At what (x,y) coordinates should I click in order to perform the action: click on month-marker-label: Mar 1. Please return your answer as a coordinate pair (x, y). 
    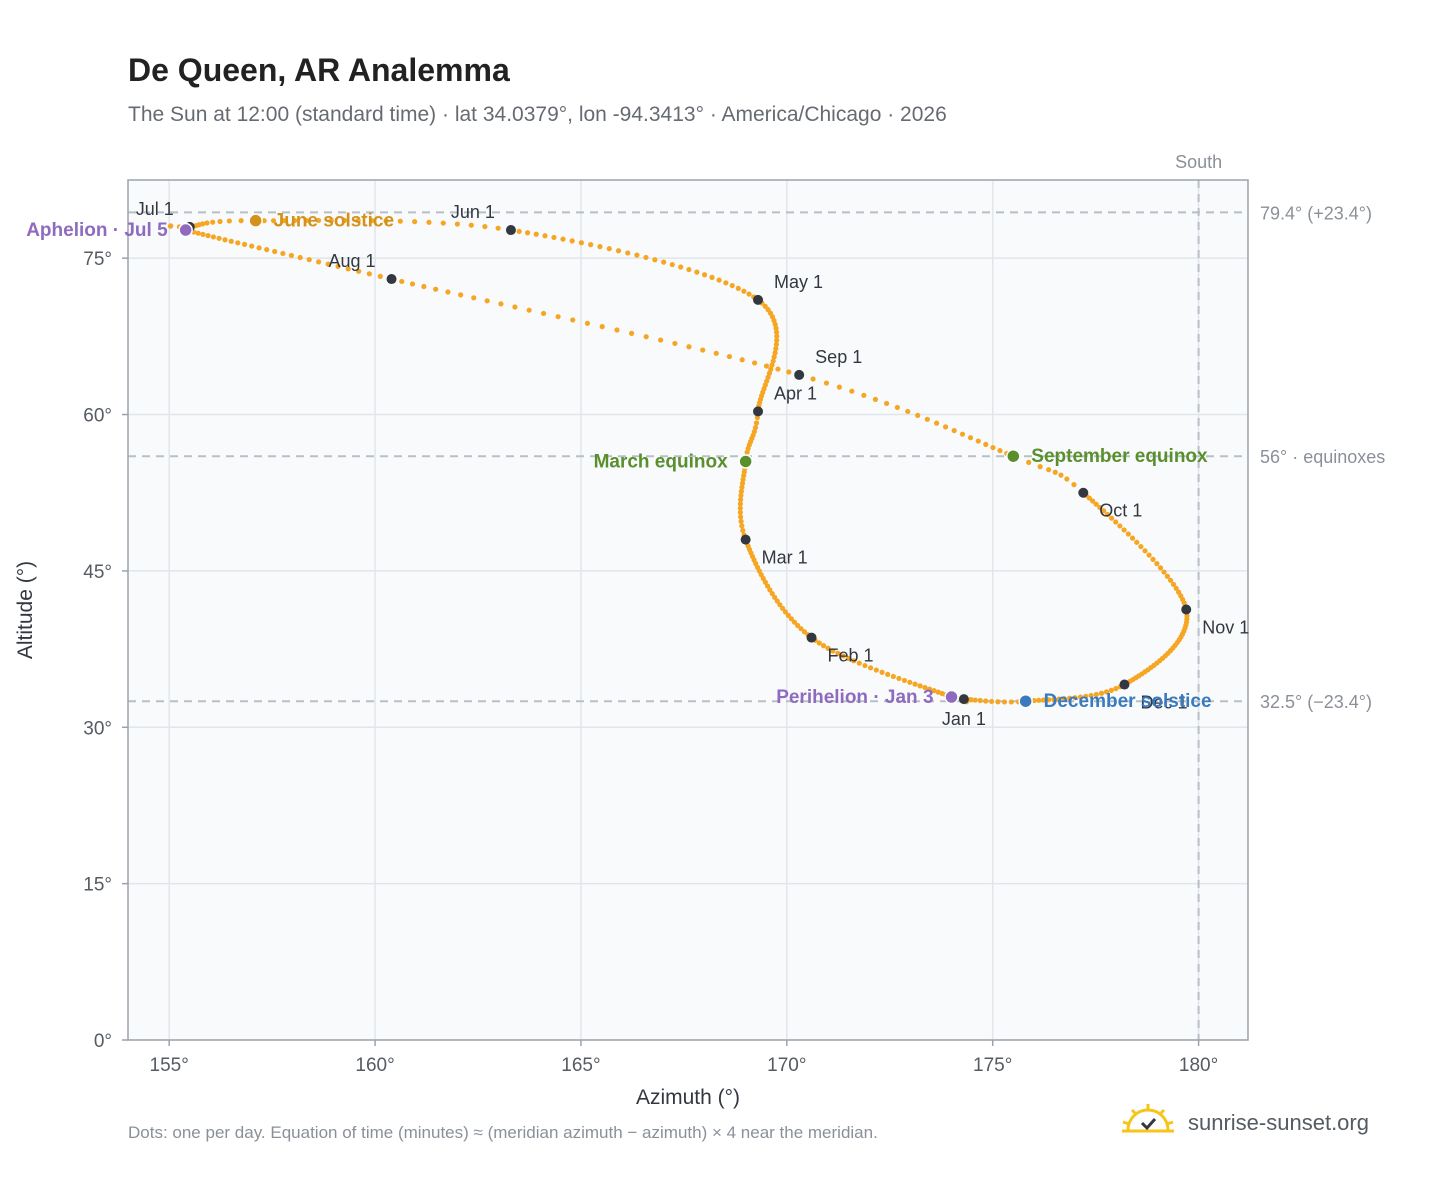
    Looking at the image, I should click on (785, 558).